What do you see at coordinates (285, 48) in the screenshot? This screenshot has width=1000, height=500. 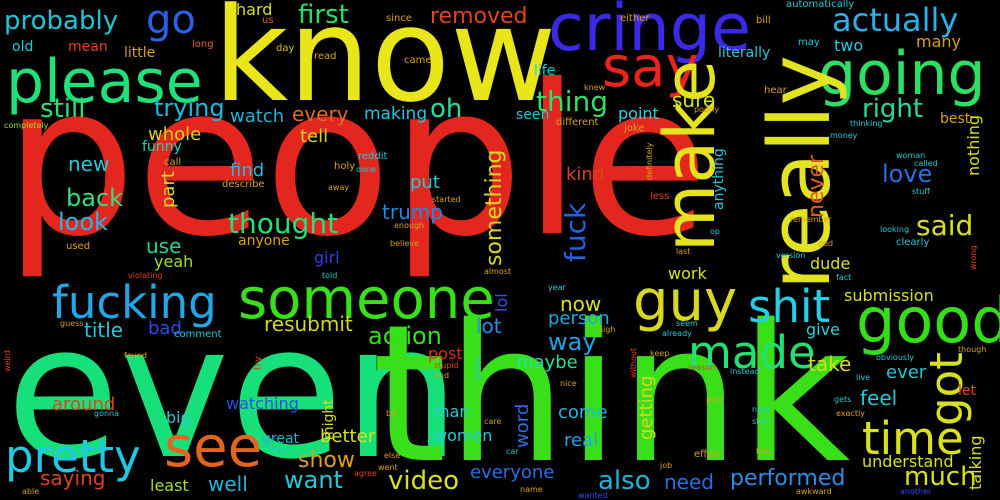 I see `word-day: day` at bounding box center [285, 48].